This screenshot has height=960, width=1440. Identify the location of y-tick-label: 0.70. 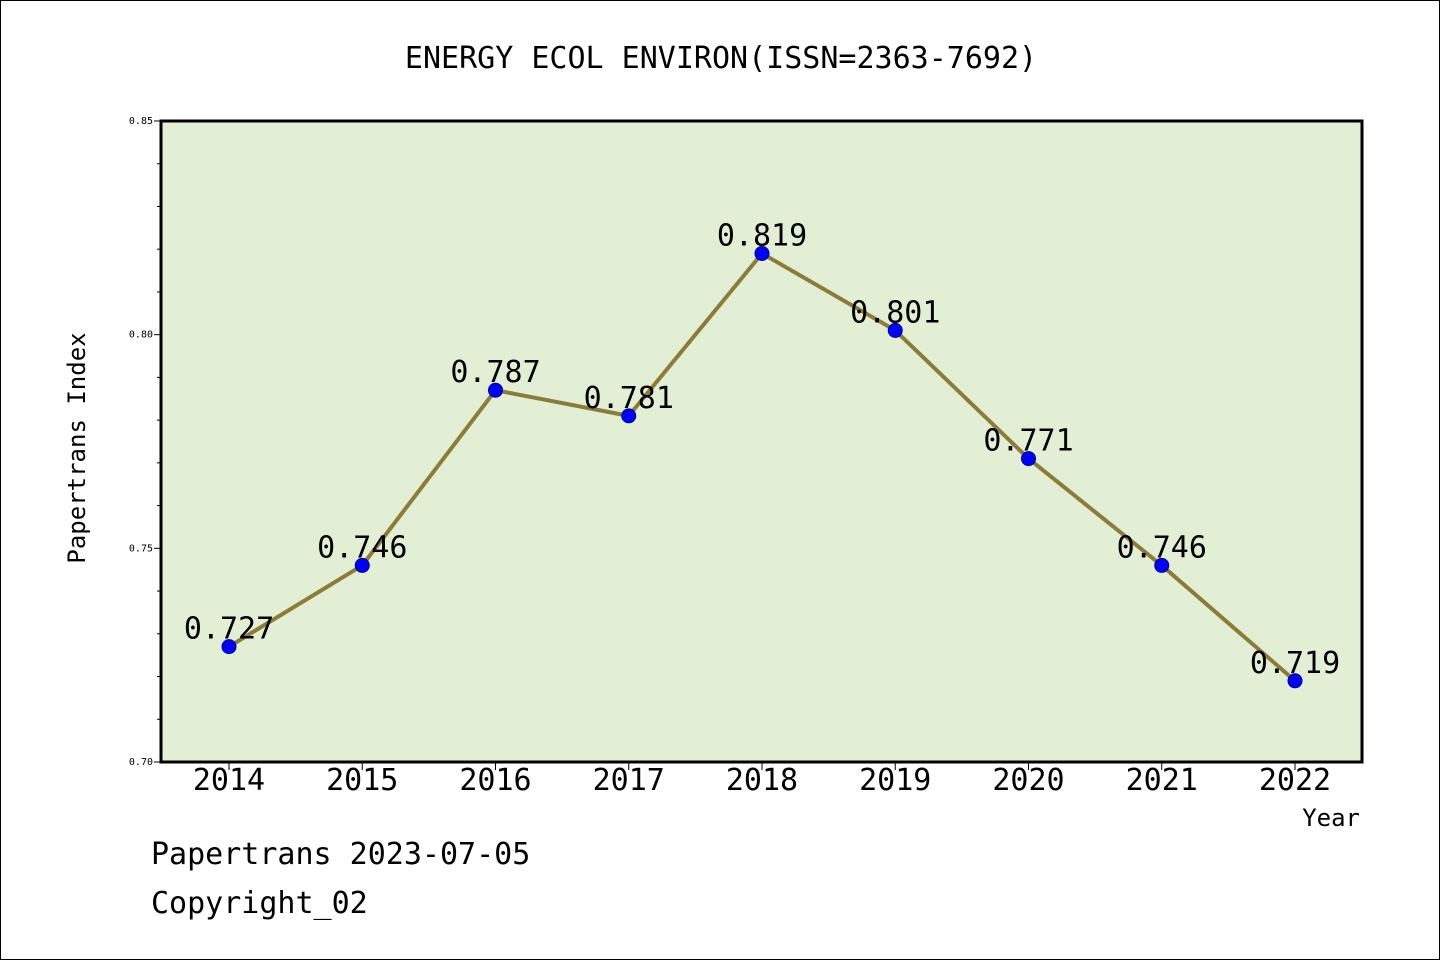
(141, 762).